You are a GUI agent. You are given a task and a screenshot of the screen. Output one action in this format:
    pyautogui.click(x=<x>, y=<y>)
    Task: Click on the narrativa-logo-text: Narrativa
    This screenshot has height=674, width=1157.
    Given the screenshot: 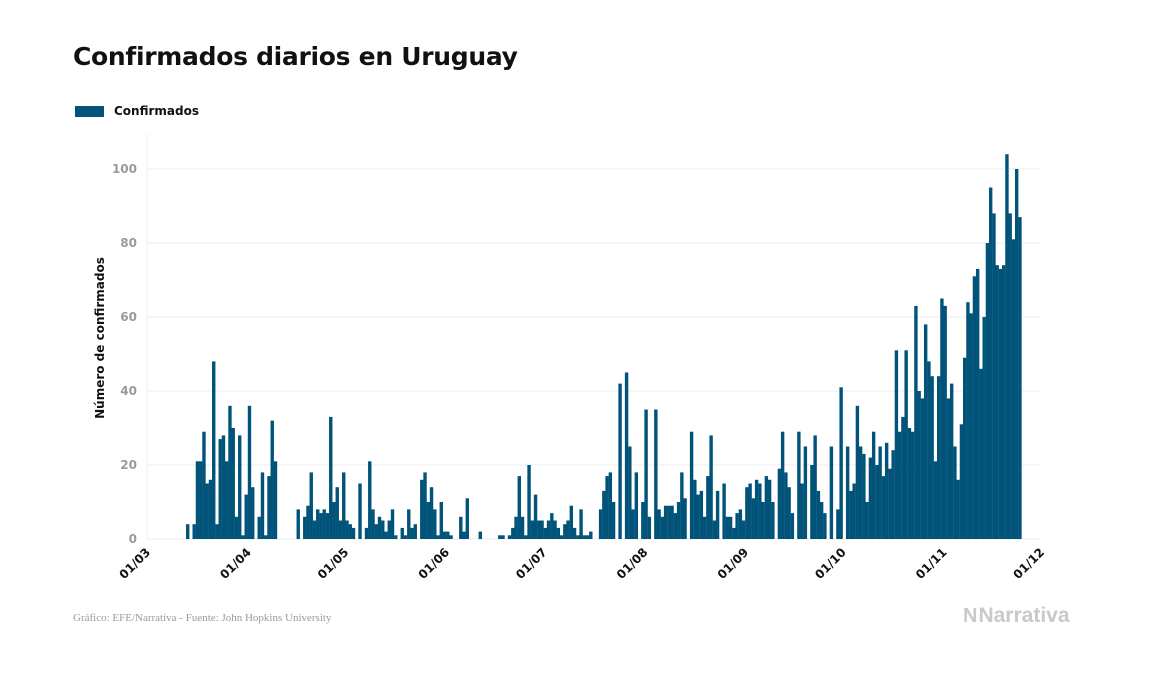 What is the action you would take?
    pyautogui.click(x=1024, y=615)
    